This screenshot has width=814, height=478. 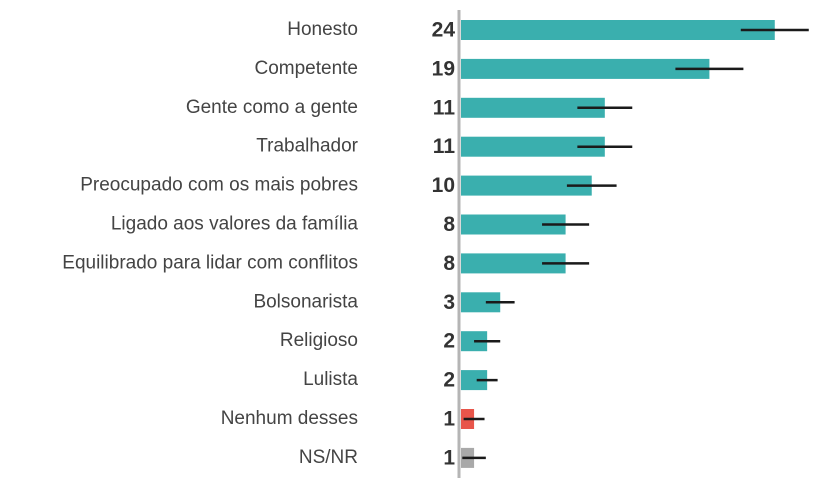 What do you see at coordinates (328, 457) in the screenshot?
I see `category-label: NS/NR` at bounding box center [328, 457].